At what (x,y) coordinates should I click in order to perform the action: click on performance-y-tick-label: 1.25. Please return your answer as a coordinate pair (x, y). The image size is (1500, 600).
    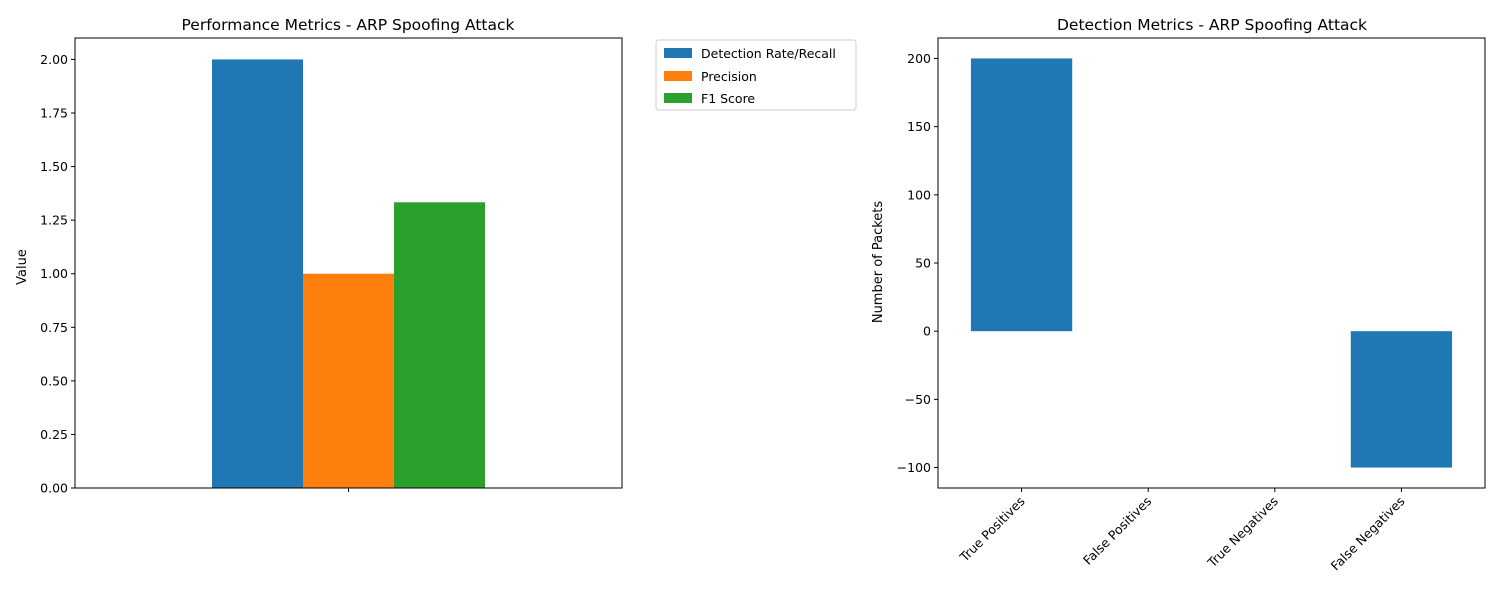
    Looking at the image, I should click on (54, 220).